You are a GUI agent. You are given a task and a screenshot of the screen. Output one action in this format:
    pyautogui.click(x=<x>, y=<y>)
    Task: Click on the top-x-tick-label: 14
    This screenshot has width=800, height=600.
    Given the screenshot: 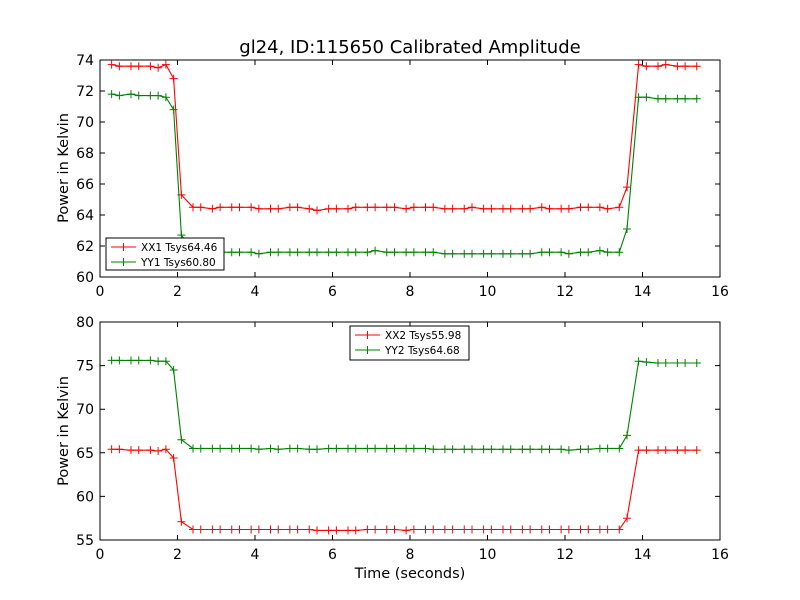 What is the action you would take?
    pyautogui.click(x=643, y=292)
    